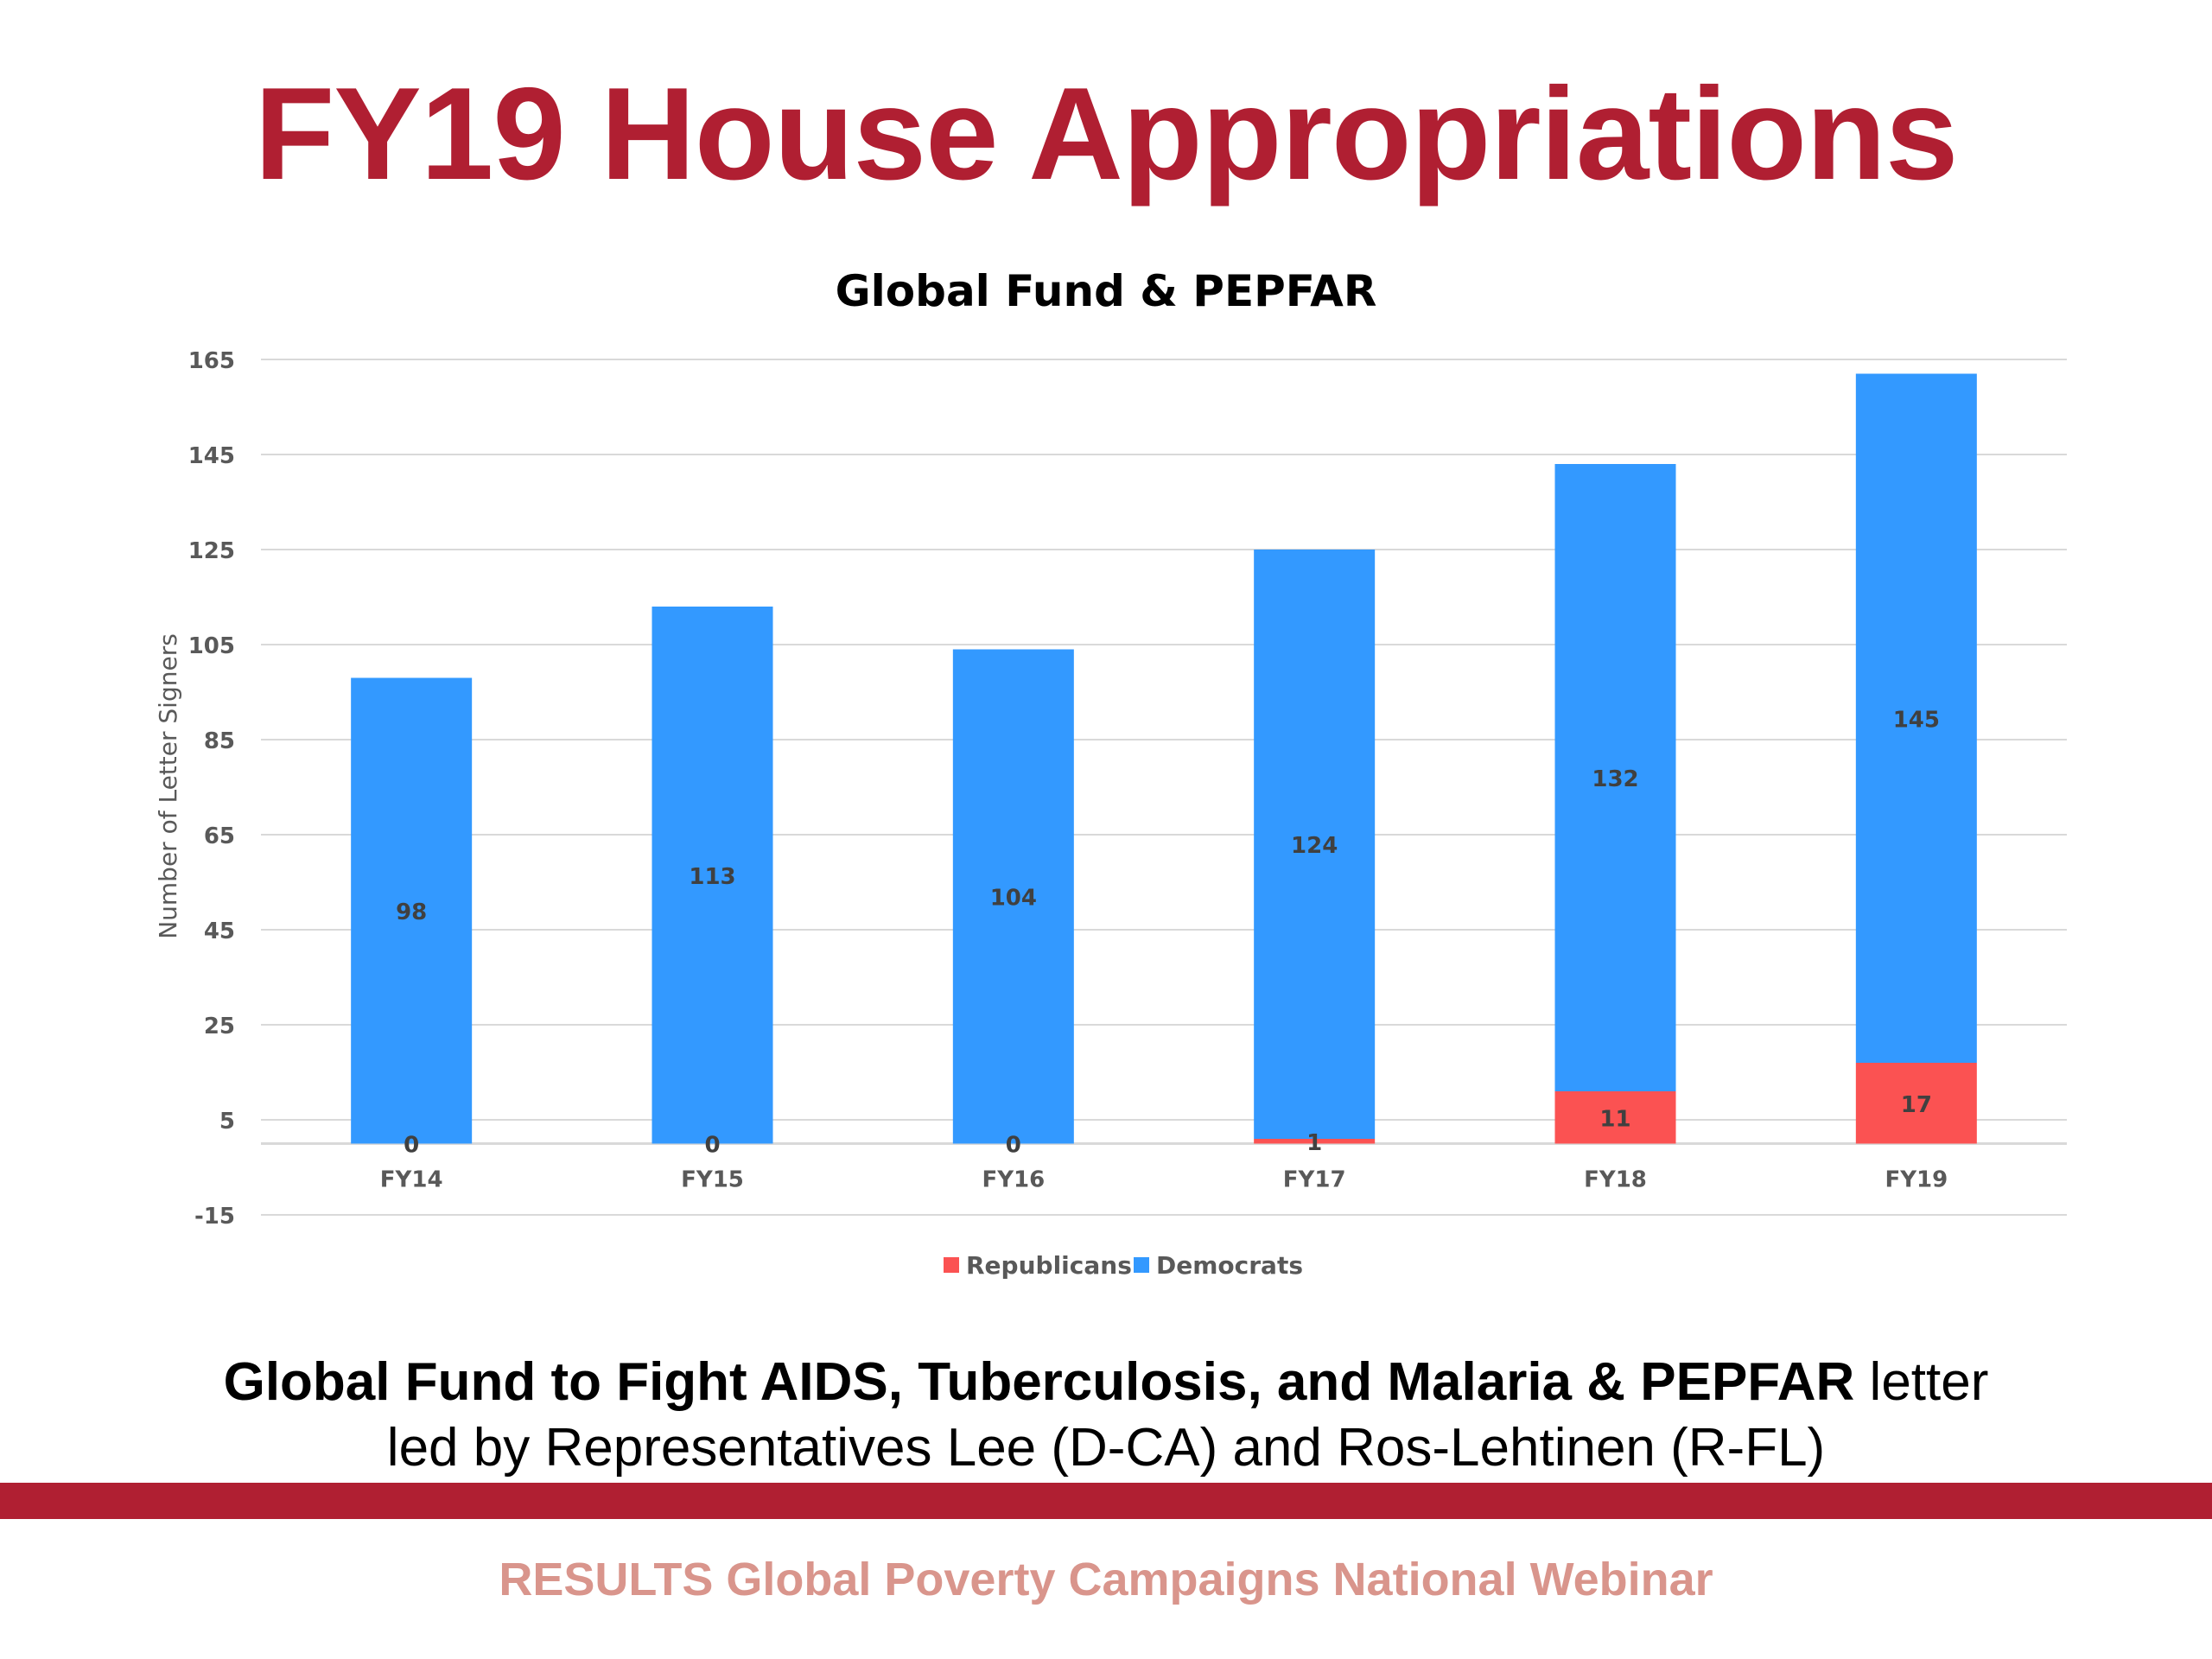  I want to click on data-label-democrats-fy15: 113, so click(712, 877).